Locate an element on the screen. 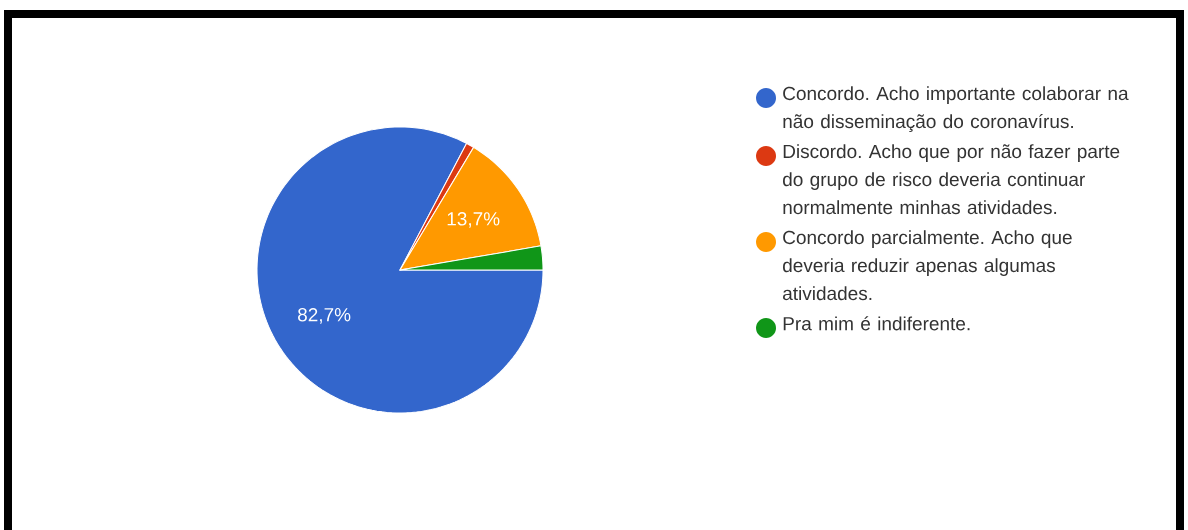 The image size is (1188, 530). data-label: 82,7% is located at coordinates (324, 316).